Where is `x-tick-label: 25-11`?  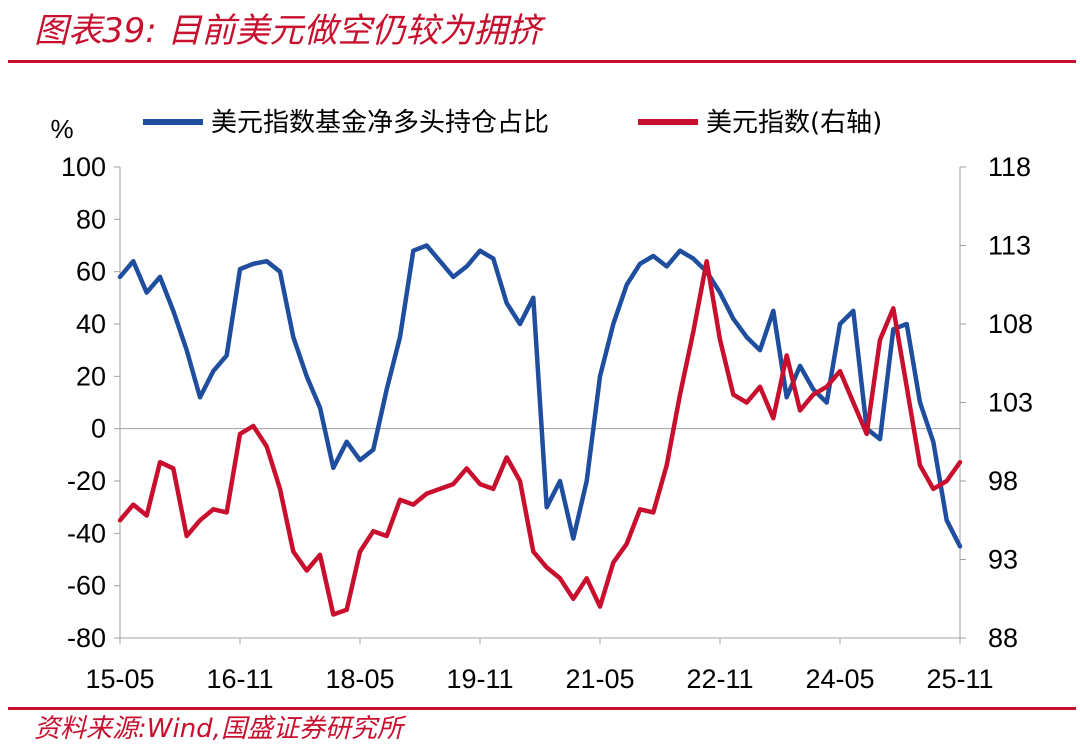 x-tick-label: 25-11 is located at coordinates (959, 679).